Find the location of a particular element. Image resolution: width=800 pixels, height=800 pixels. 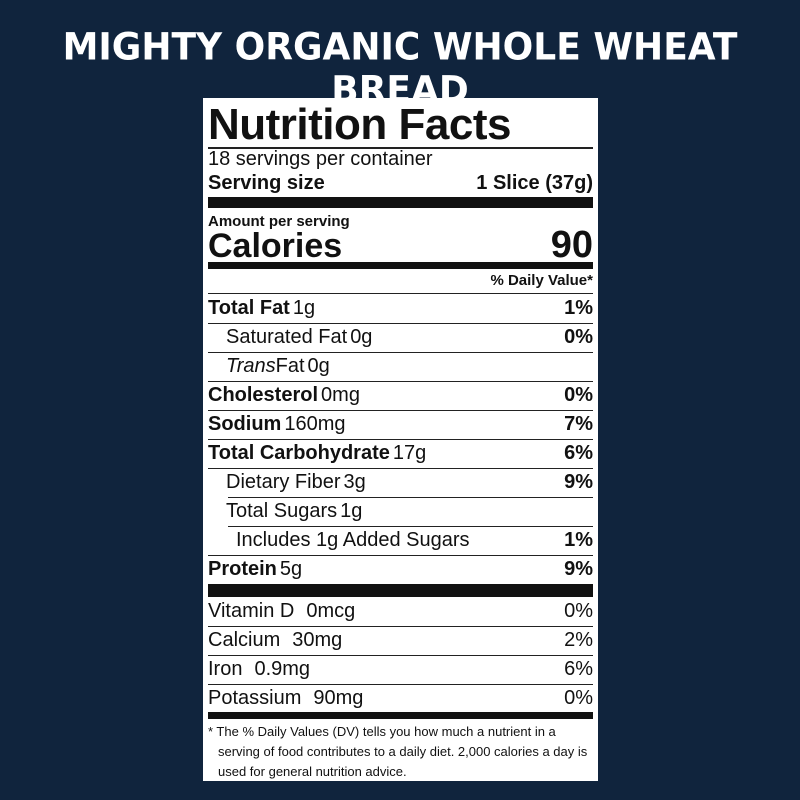

vitamin-name: Iron is located at coordinates (225, 669).